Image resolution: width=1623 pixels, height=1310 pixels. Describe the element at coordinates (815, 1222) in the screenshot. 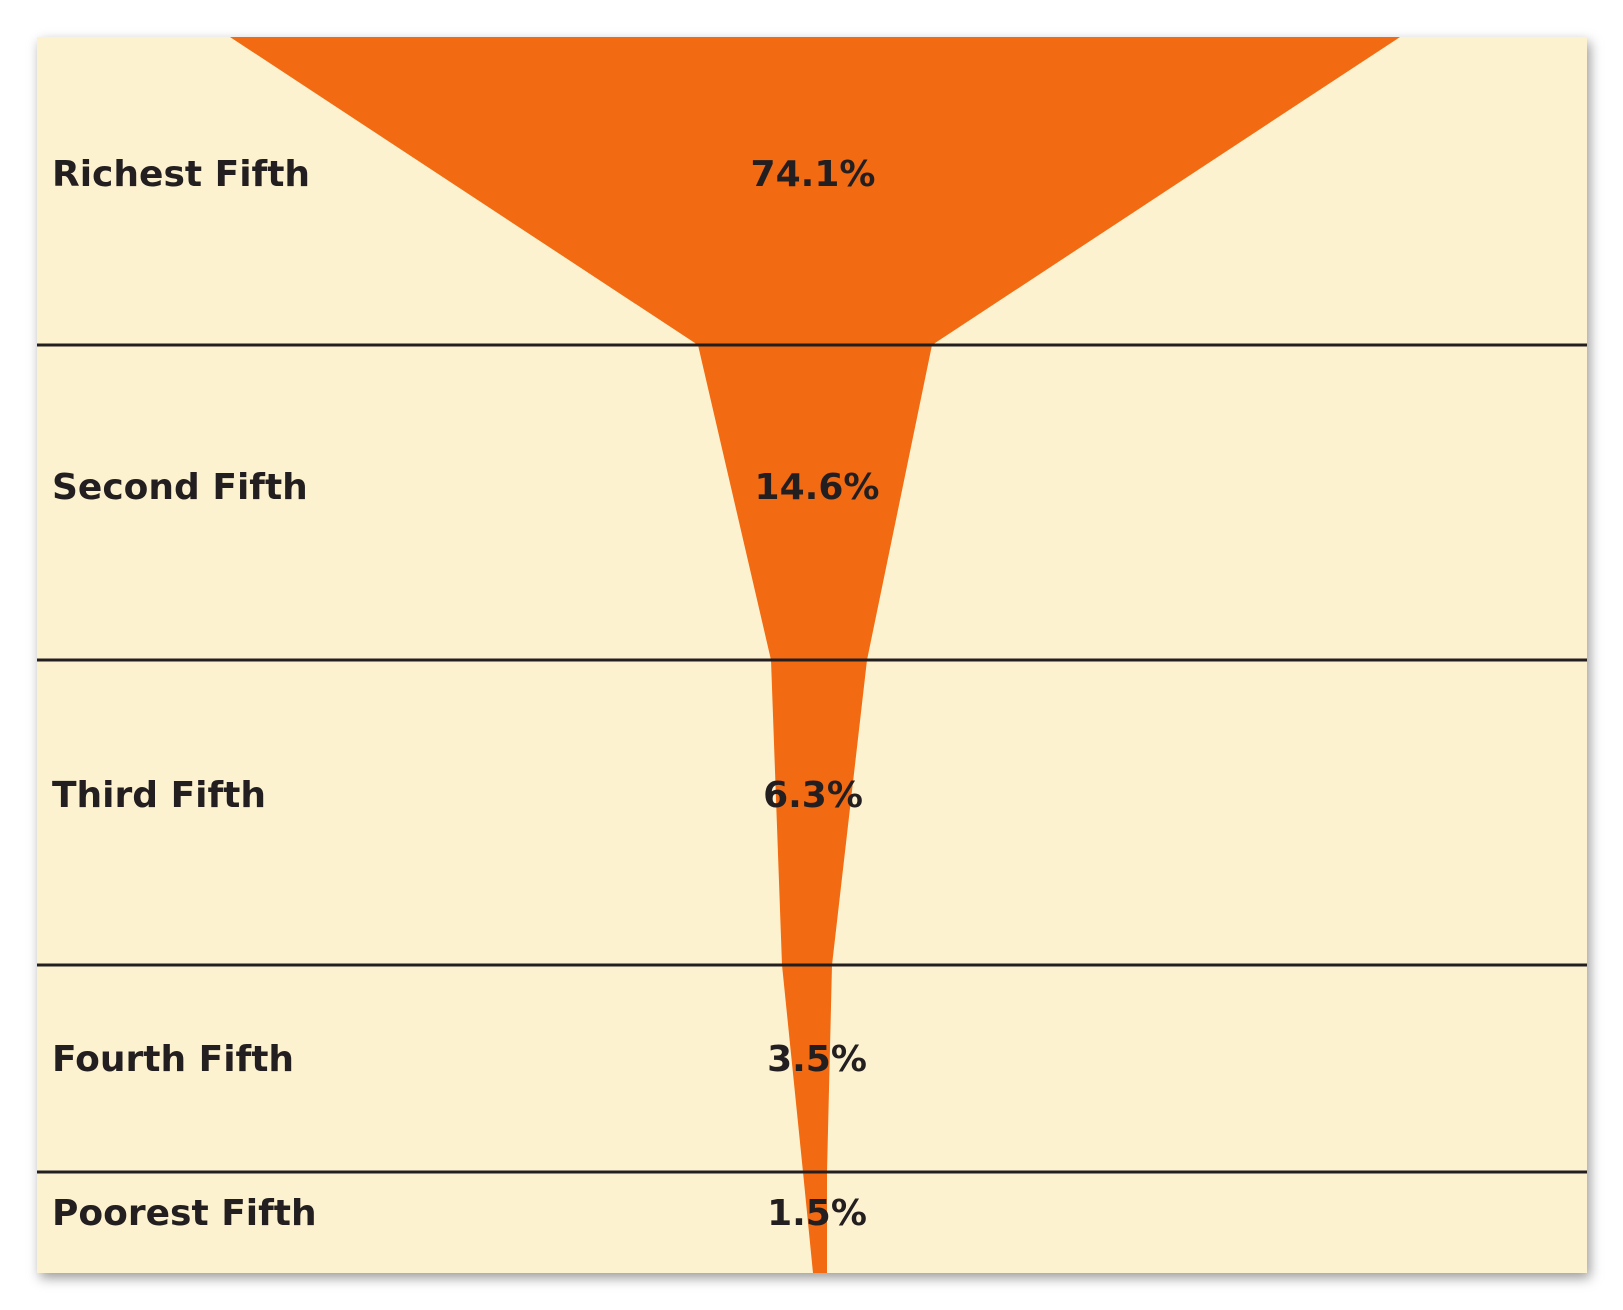

I see `funnel-segment-poorest` at that location.